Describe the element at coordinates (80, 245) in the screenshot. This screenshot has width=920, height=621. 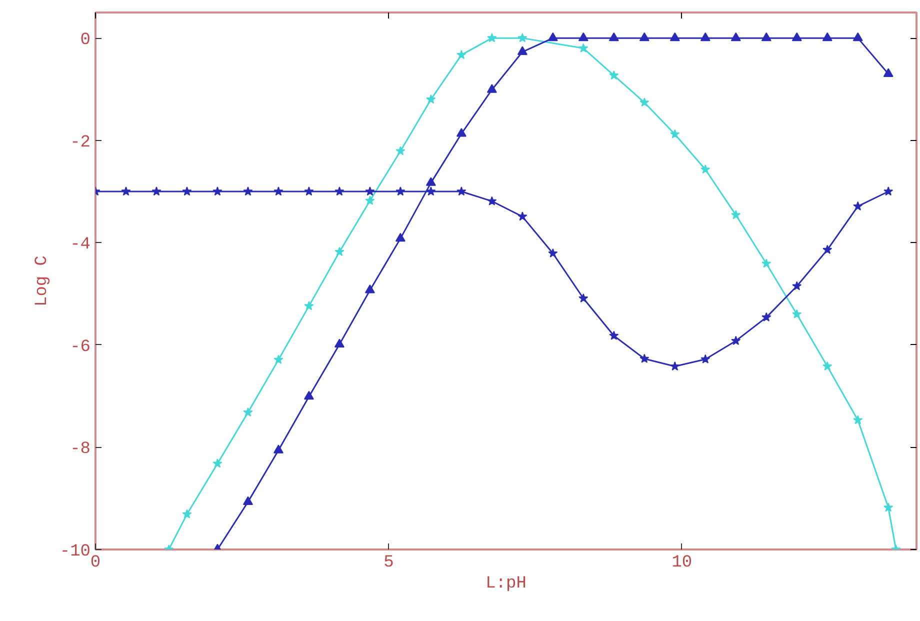
I see `y-tick-label: -4` at that location.